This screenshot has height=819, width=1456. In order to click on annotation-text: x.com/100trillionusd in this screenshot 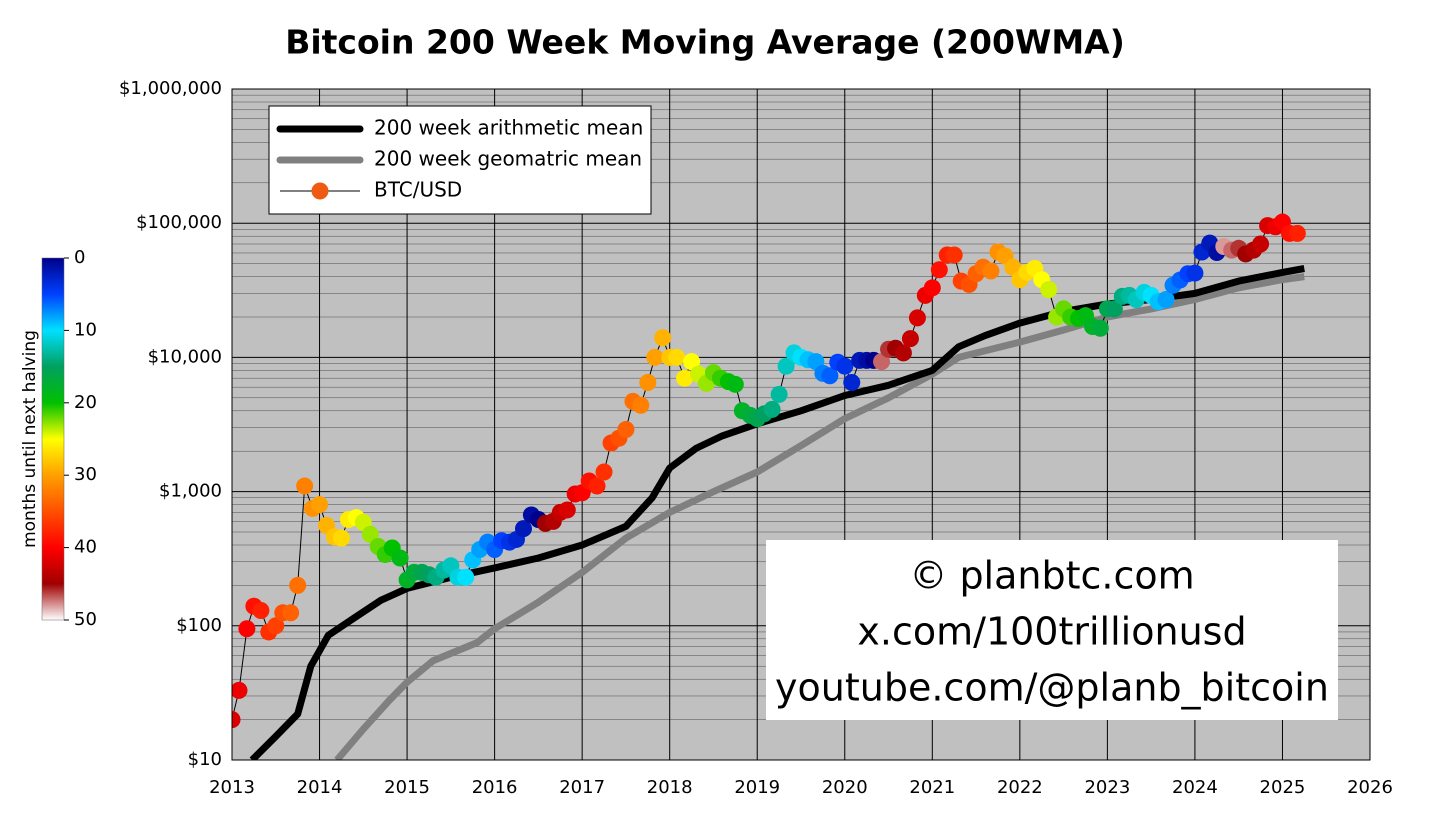, I will do `click(1051, 632)`.